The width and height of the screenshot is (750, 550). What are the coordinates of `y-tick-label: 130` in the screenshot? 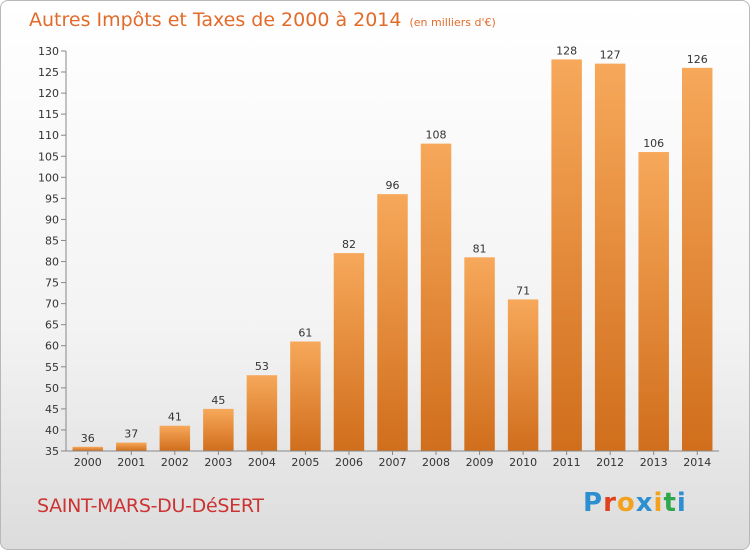 It's located at (48, 51).